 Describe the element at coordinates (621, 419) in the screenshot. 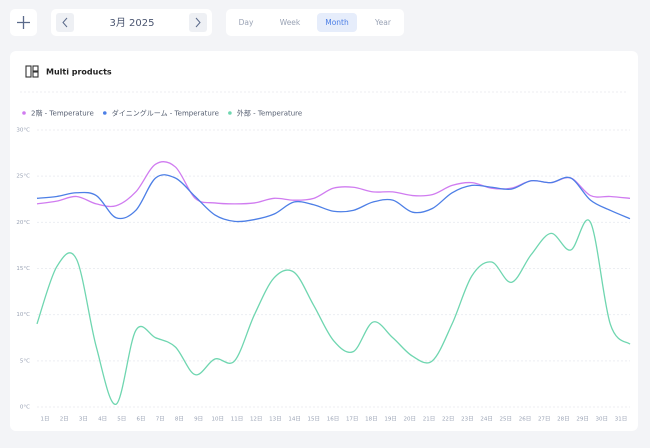

I see `x-tick-label: 31日` at that location.